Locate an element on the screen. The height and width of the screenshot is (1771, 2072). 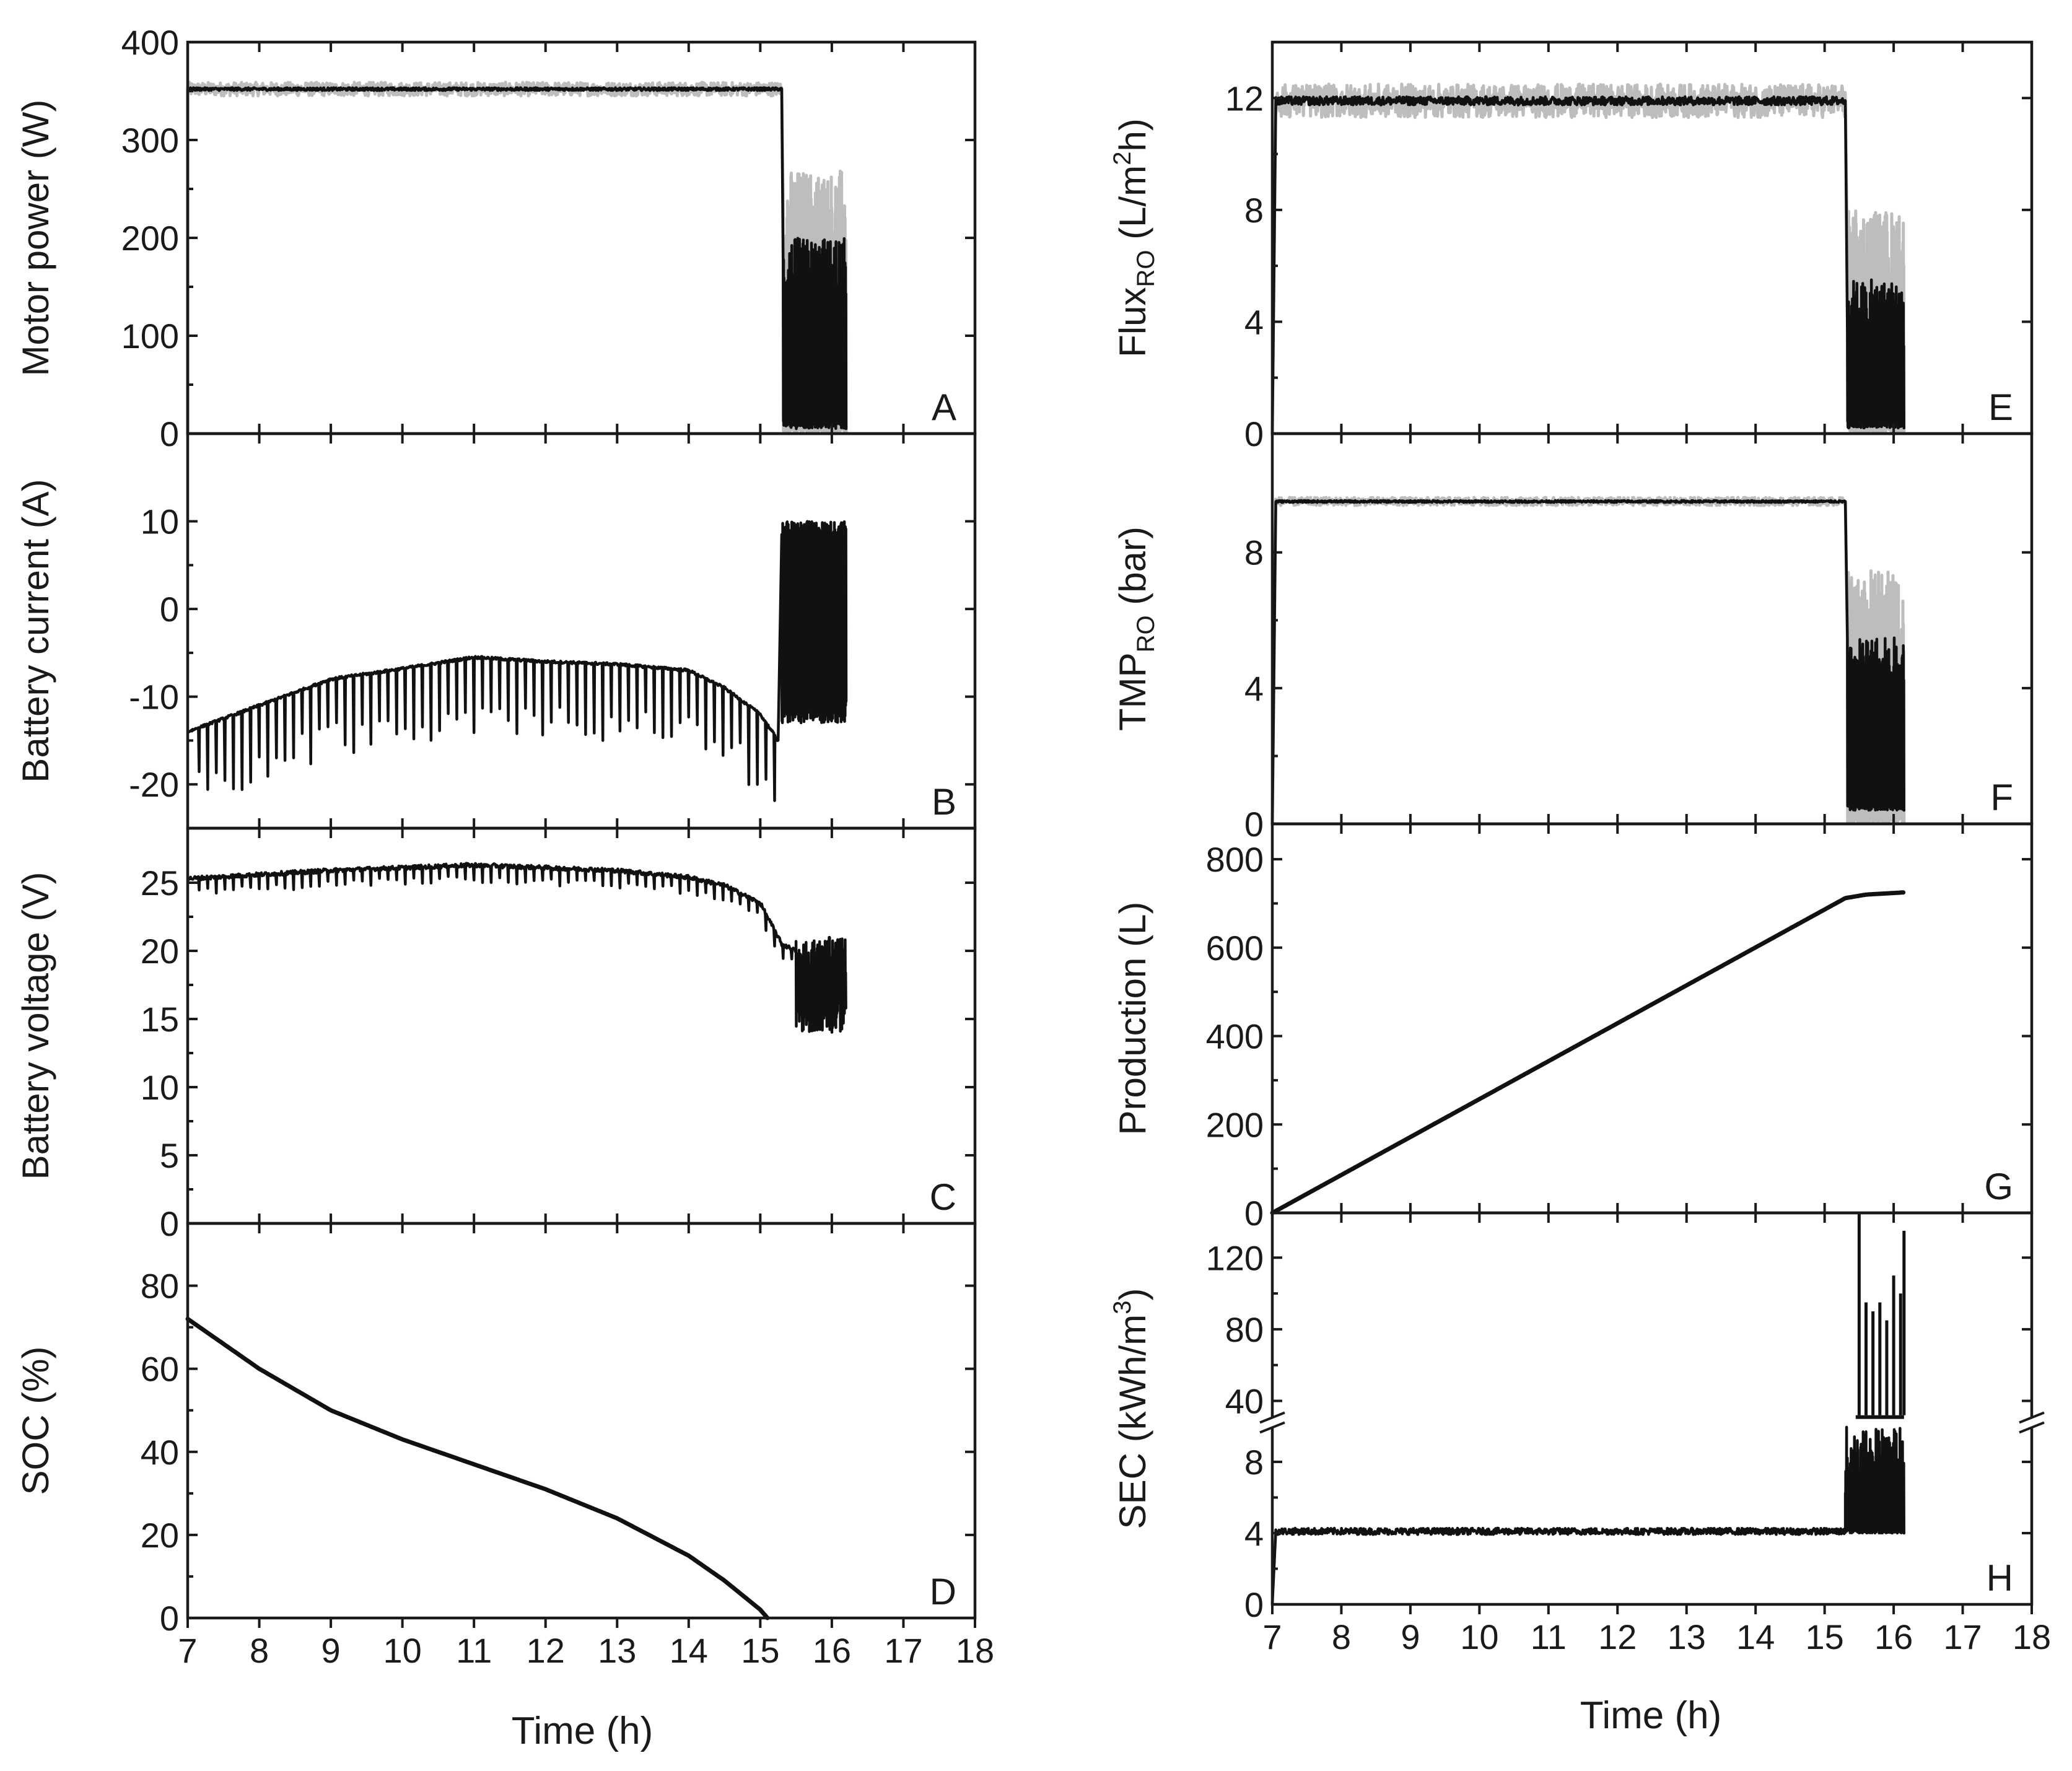
y-tick-label: 300 is located at coordinates (150, 140).